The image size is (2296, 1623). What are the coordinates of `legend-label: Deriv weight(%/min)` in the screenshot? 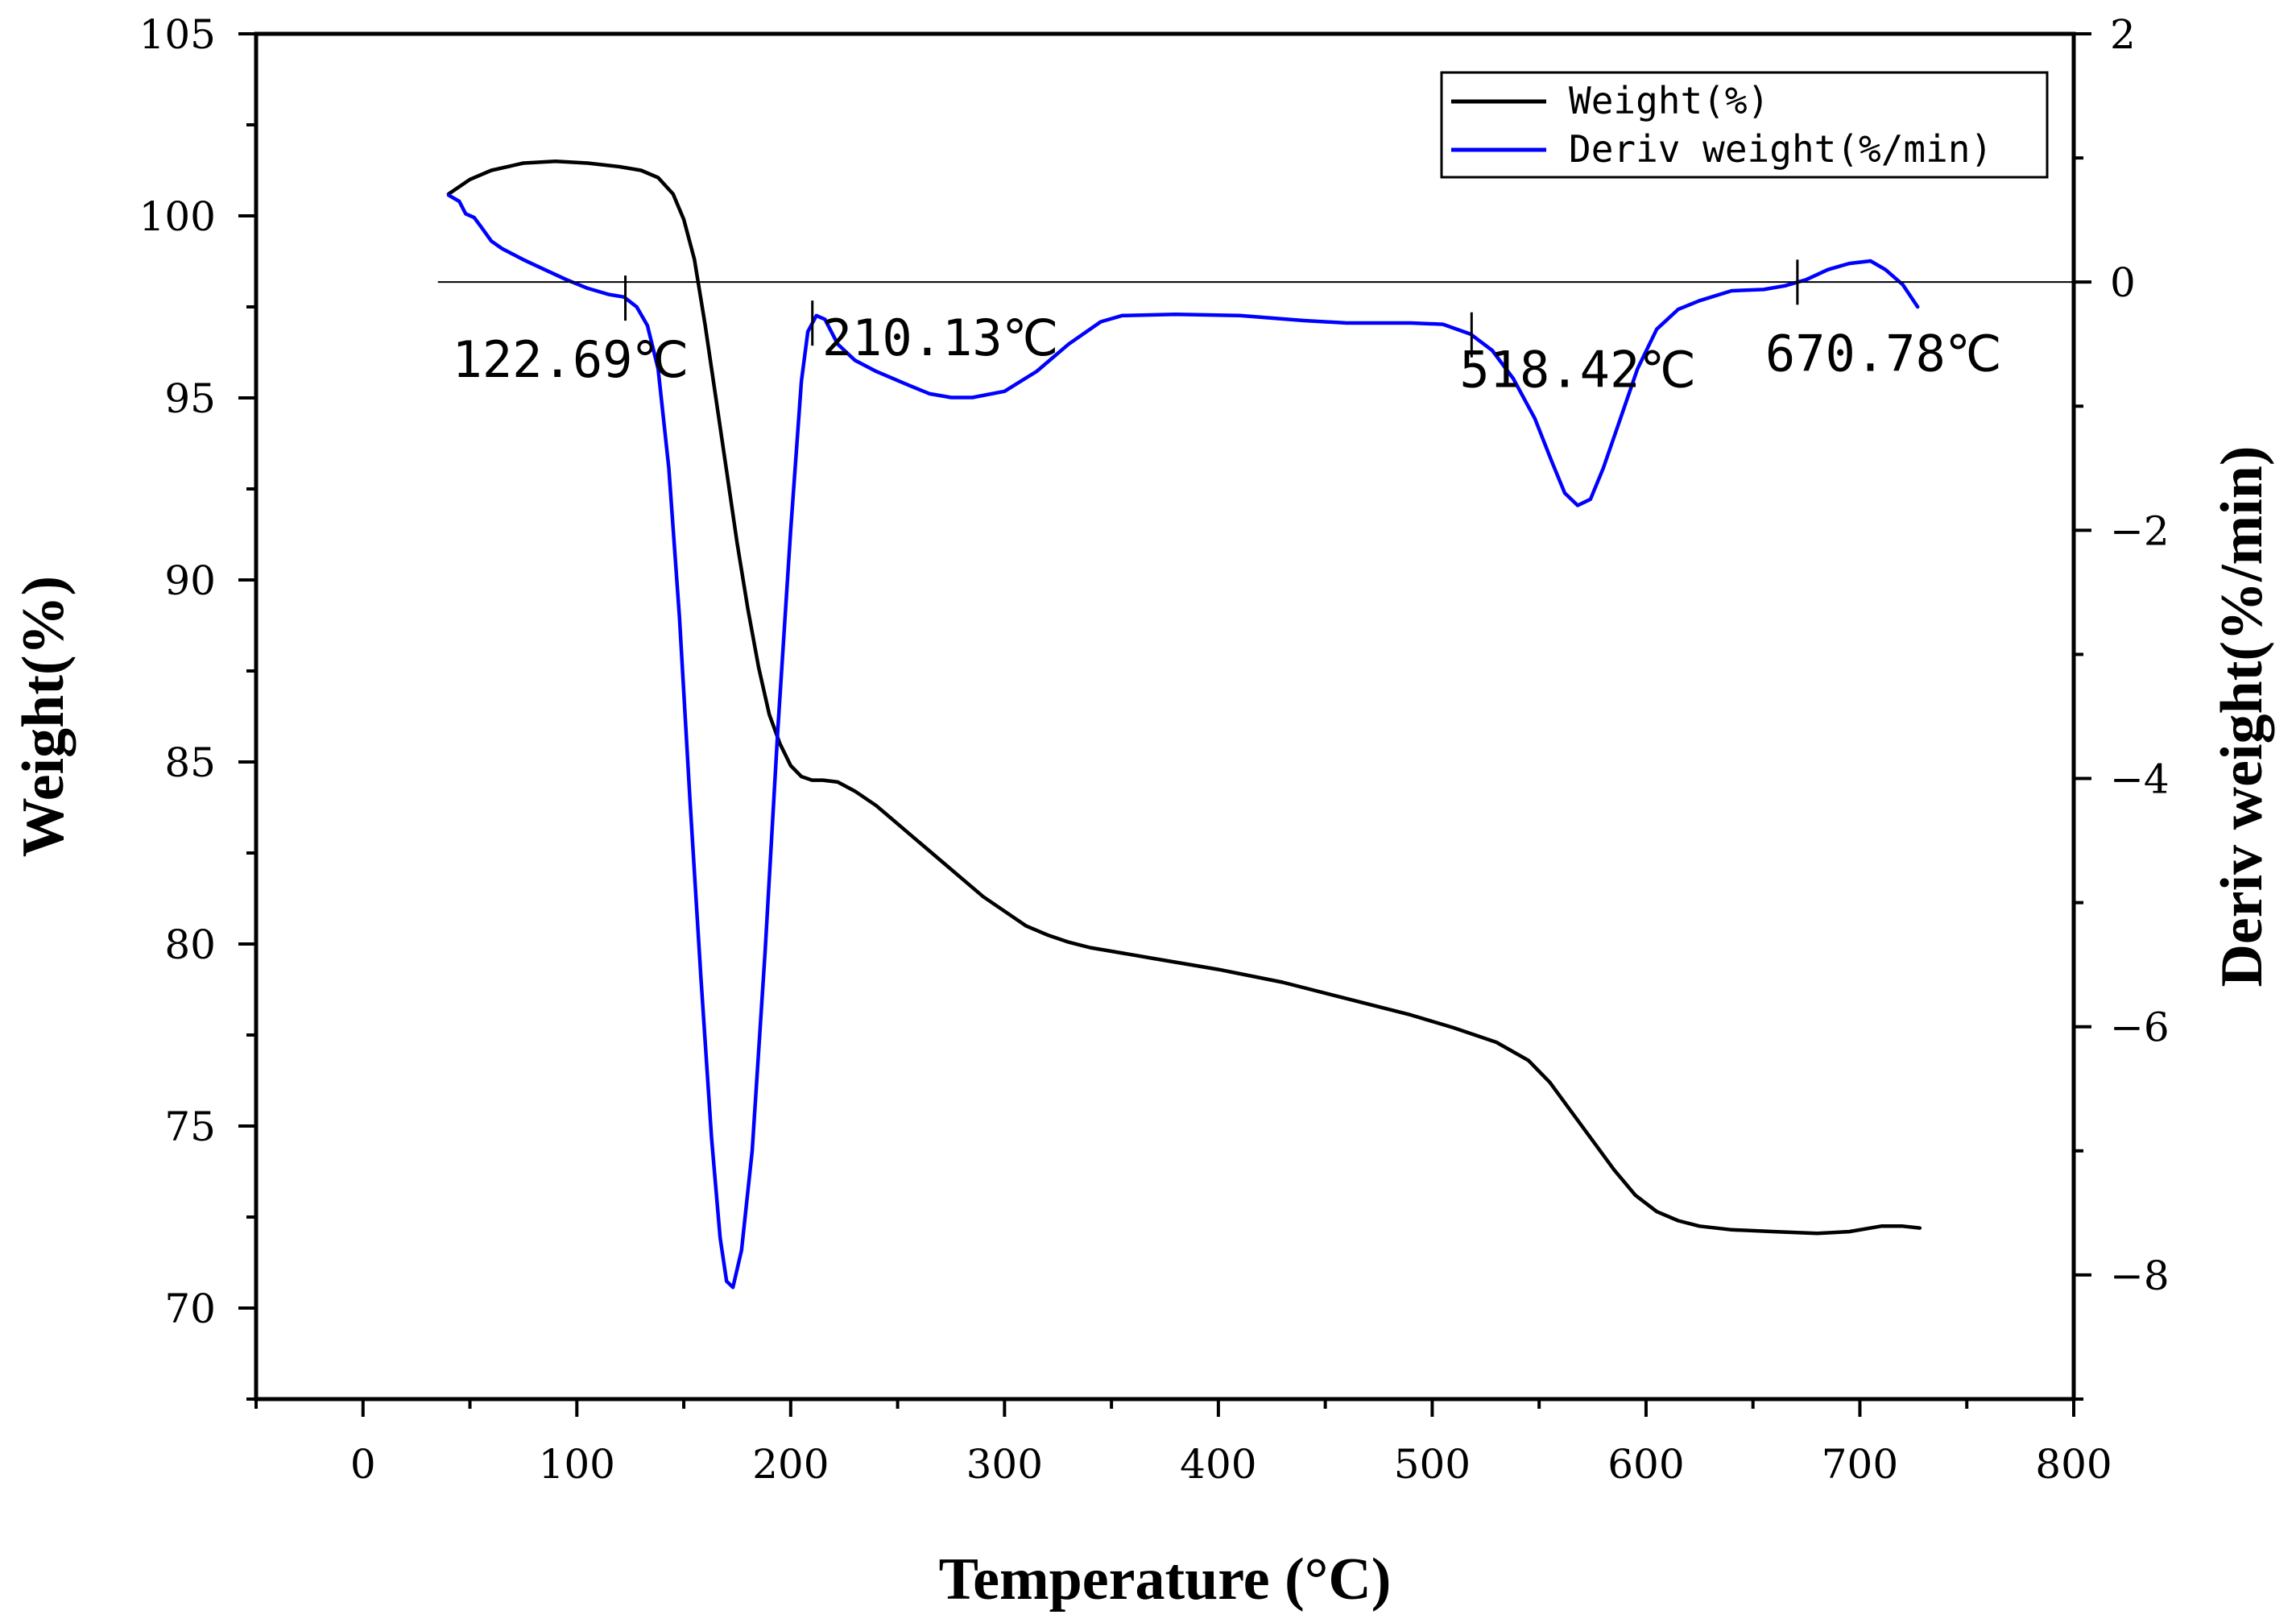 It's located at (1780, 149).